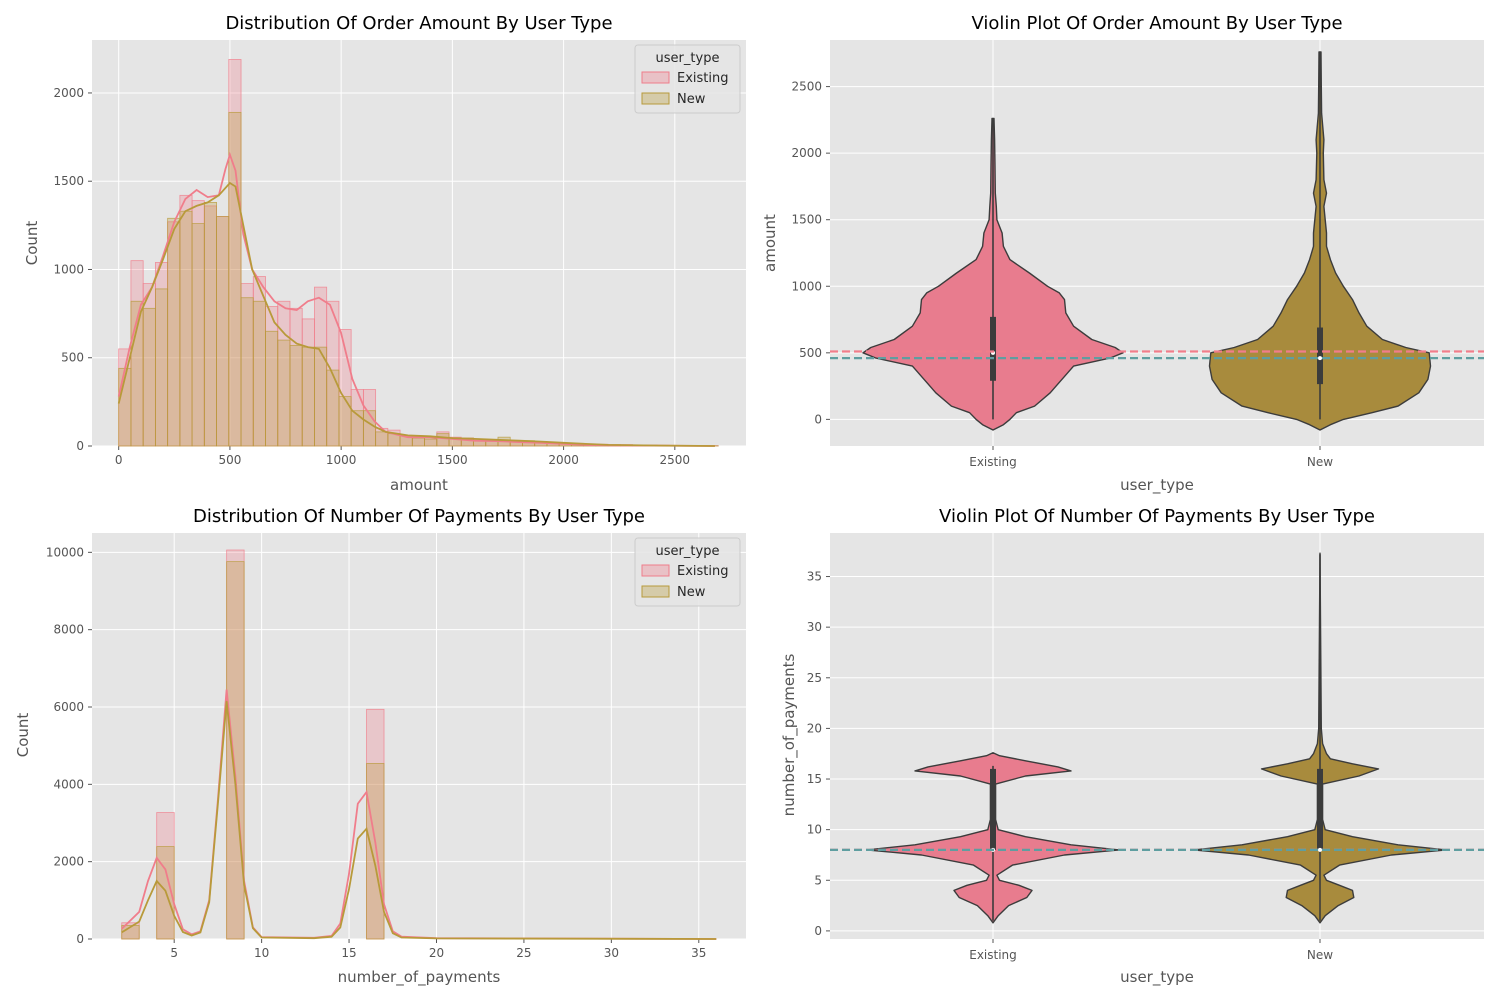 This screenshot has height=1004, width=1500. What do you see at coordinates (814, 728) in the screenshot?
I see `y-tick-label: 20` at bounding box center [814, 728].